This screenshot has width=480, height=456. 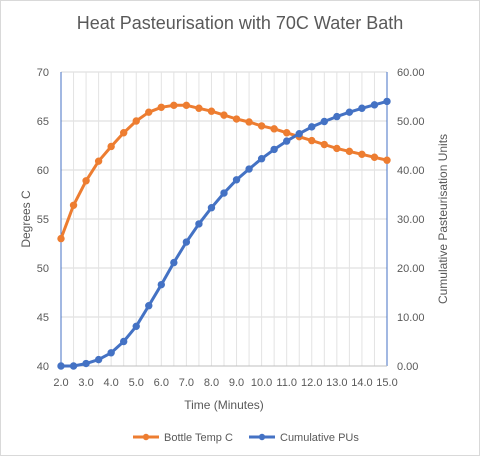 I want to click on x-tick-label: 14.0, so click(x=361, y=383).